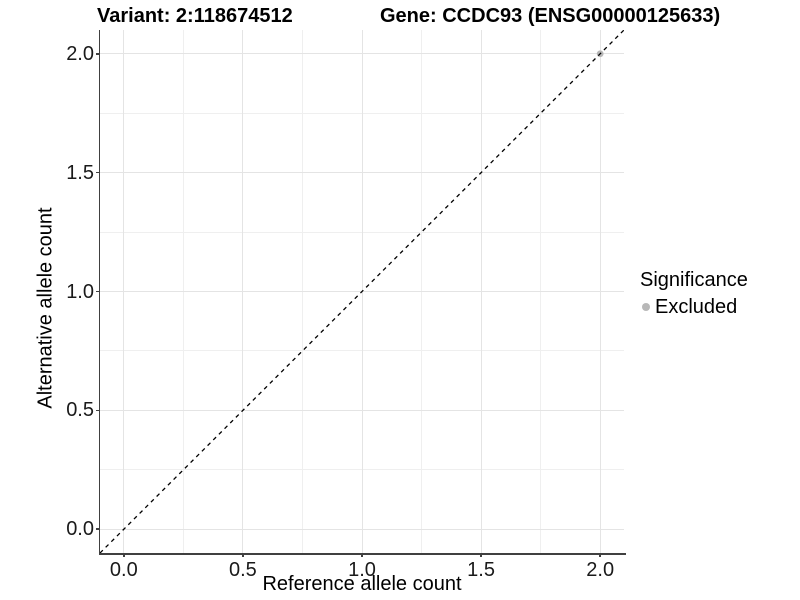 This screenshot has width=800, height=600. I want to click on y-tick-label: 1.5, so click(80, 172).